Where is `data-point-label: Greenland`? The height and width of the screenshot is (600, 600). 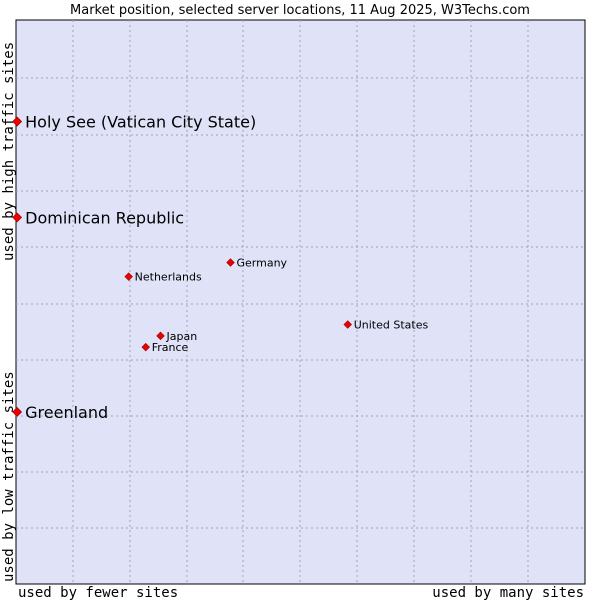
data-point-label: Greenland is located at coordinates (66, 412).